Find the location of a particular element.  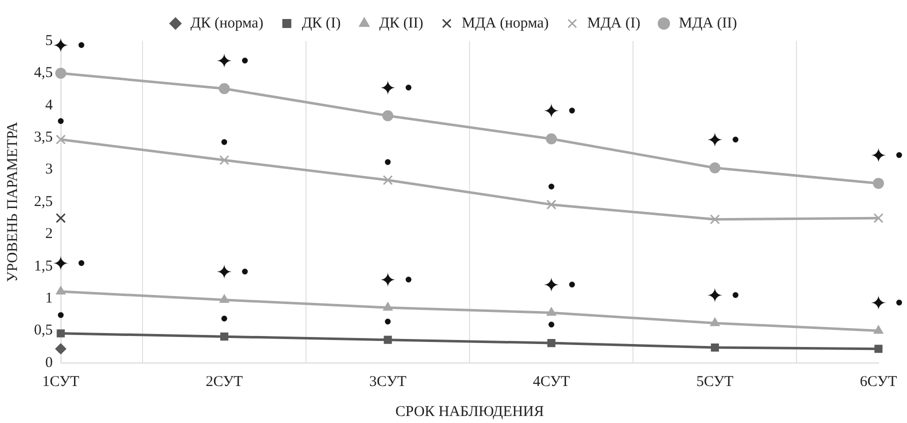

x-tick-label: 1СУТ is located at coordinates (61, 382).